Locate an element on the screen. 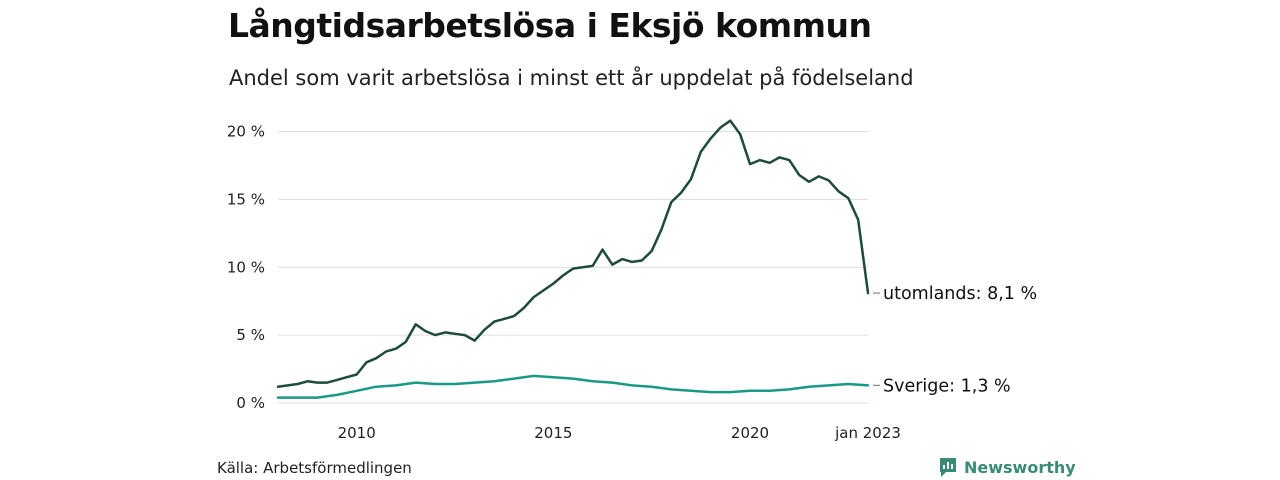 This screenshot has width=1280, height=480. end-label-utomlands: utomlands: 8,1 % is located at coordinates (960, 294).